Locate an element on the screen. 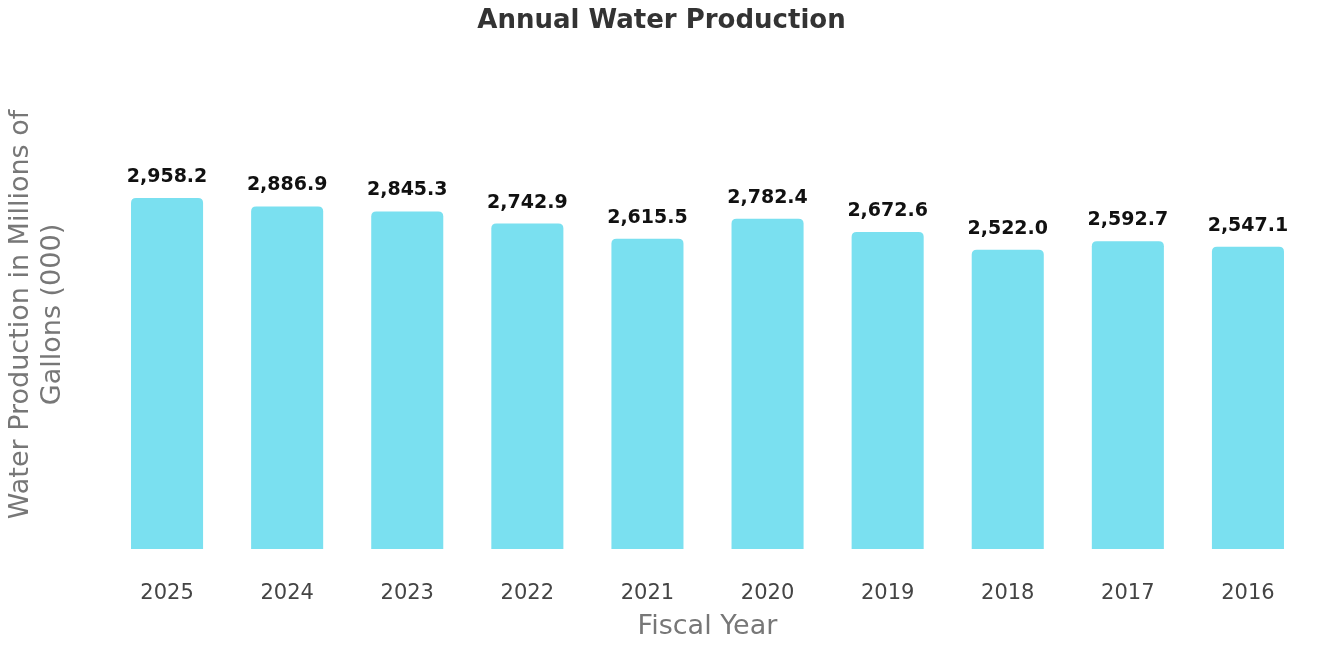 The width and height of the screenshot is (1323, 651). x-tick-label: 2019 is located at coordinates (887, 592).